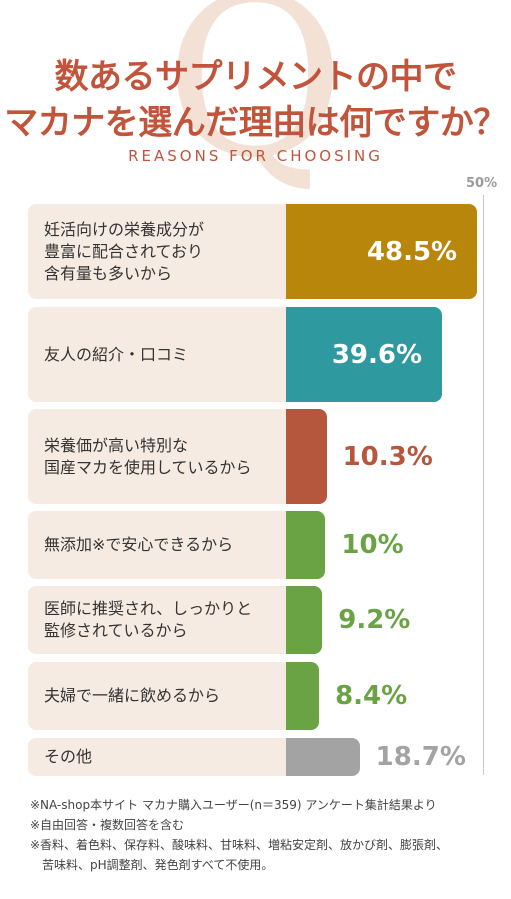  I want to click on chart-row: 医師に推奨され、しっかりと 監修されているから 9.2%, so click(255, 620).